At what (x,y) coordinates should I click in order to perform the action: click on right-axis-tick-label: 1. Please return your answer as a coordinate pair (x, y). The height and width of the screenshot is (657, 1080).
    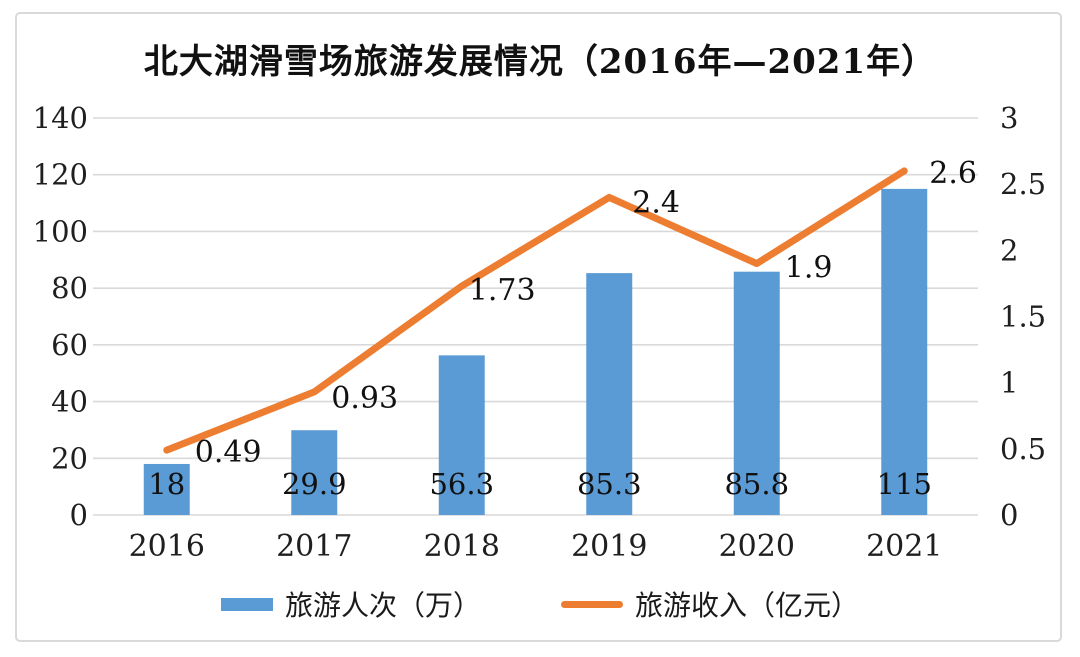
    Looking at the image, I should click on (1009, 383).